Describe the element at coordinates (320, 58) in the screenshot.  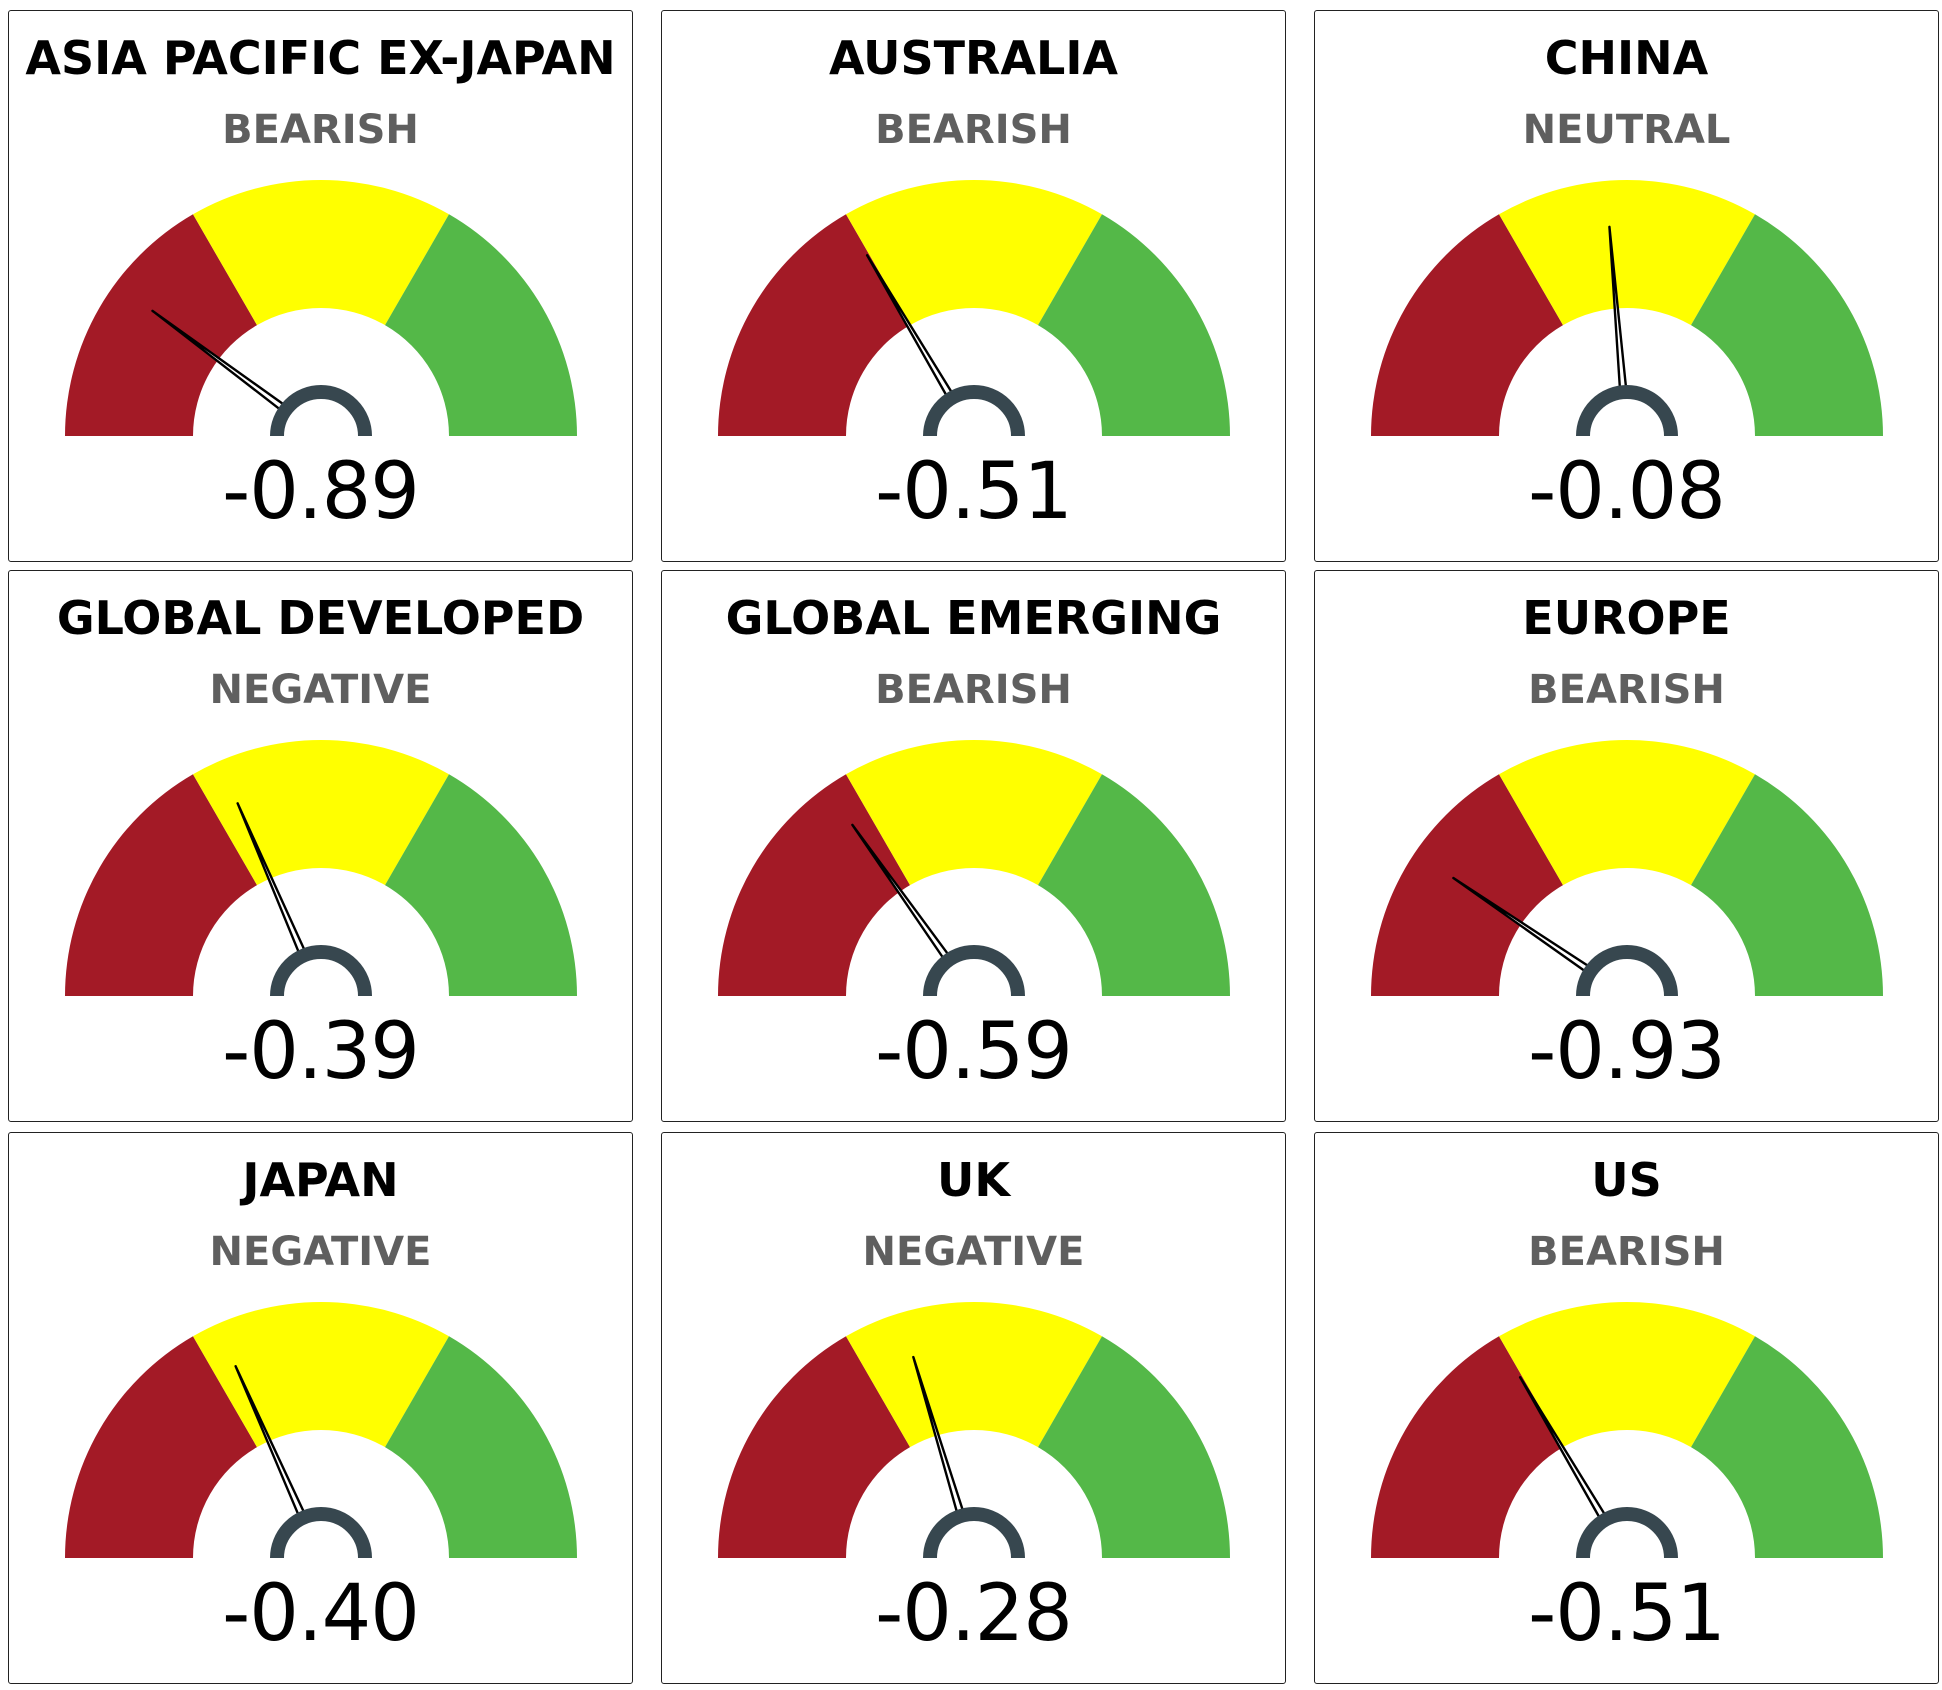
I see `region-title: ASIA PACIFIC EX-JAPAN` at that location.